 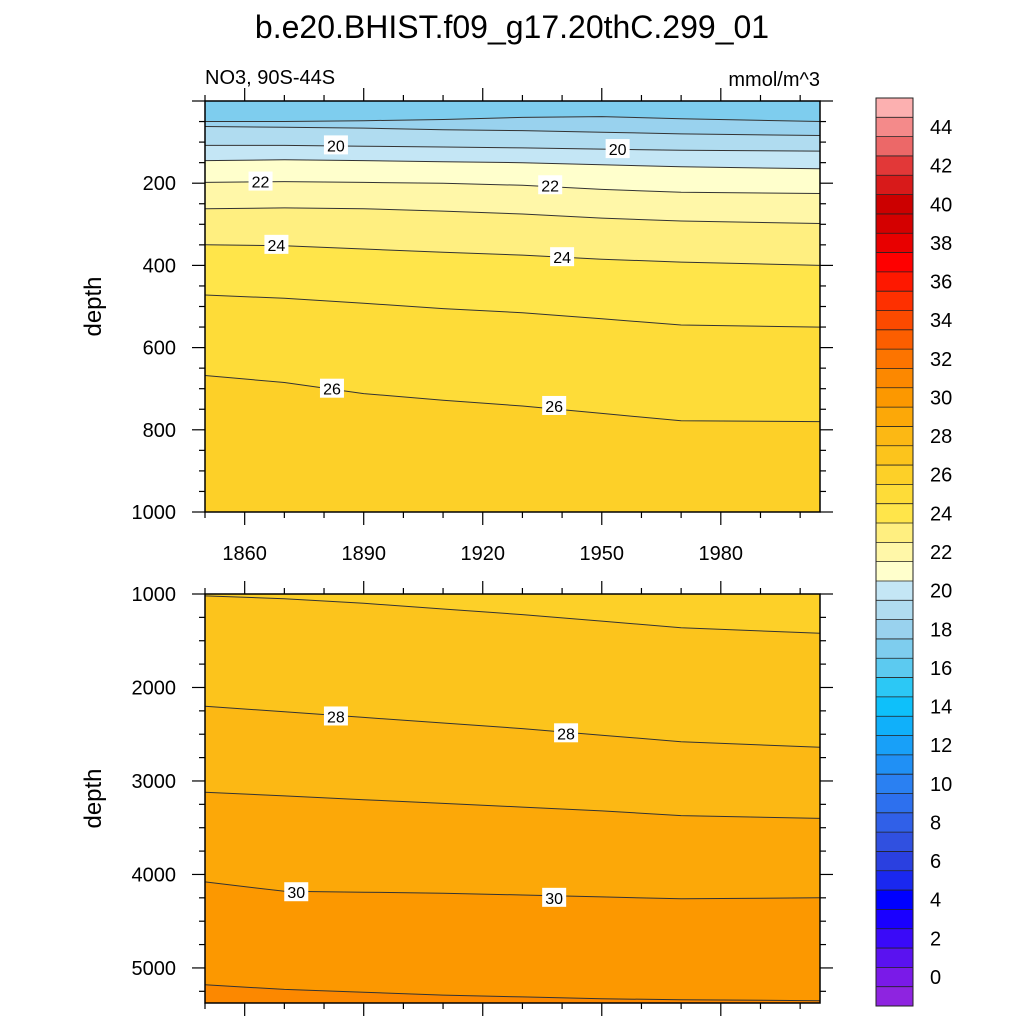 I want to click on colorbar-label: 26, so click(x=941, y=476).